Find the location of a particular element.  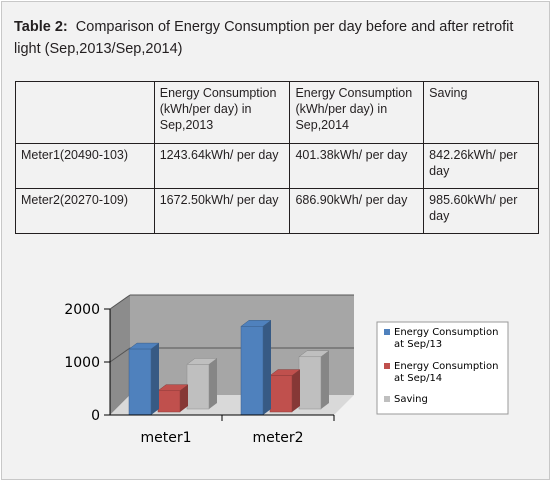

table-cell: 1243.64kWh/ per day is located at coordinates (222, 166).